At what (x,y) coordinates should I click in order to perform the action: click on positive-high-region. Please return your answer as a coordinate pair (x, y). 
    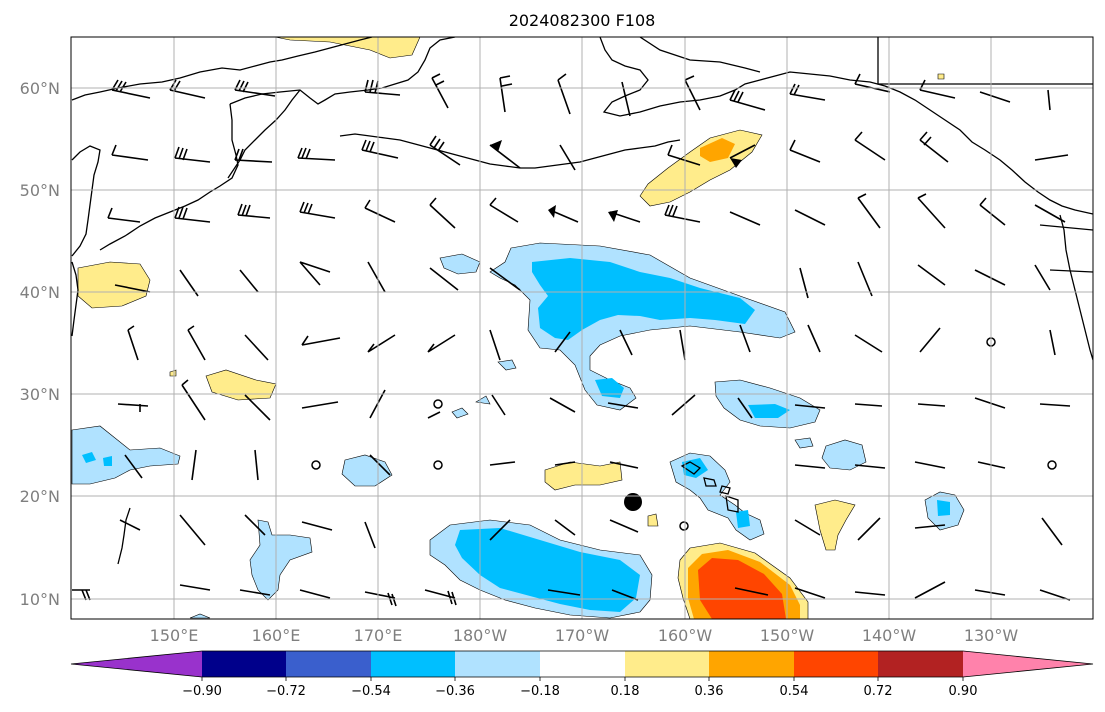
    Looking at the image, I should click on (742, 588).